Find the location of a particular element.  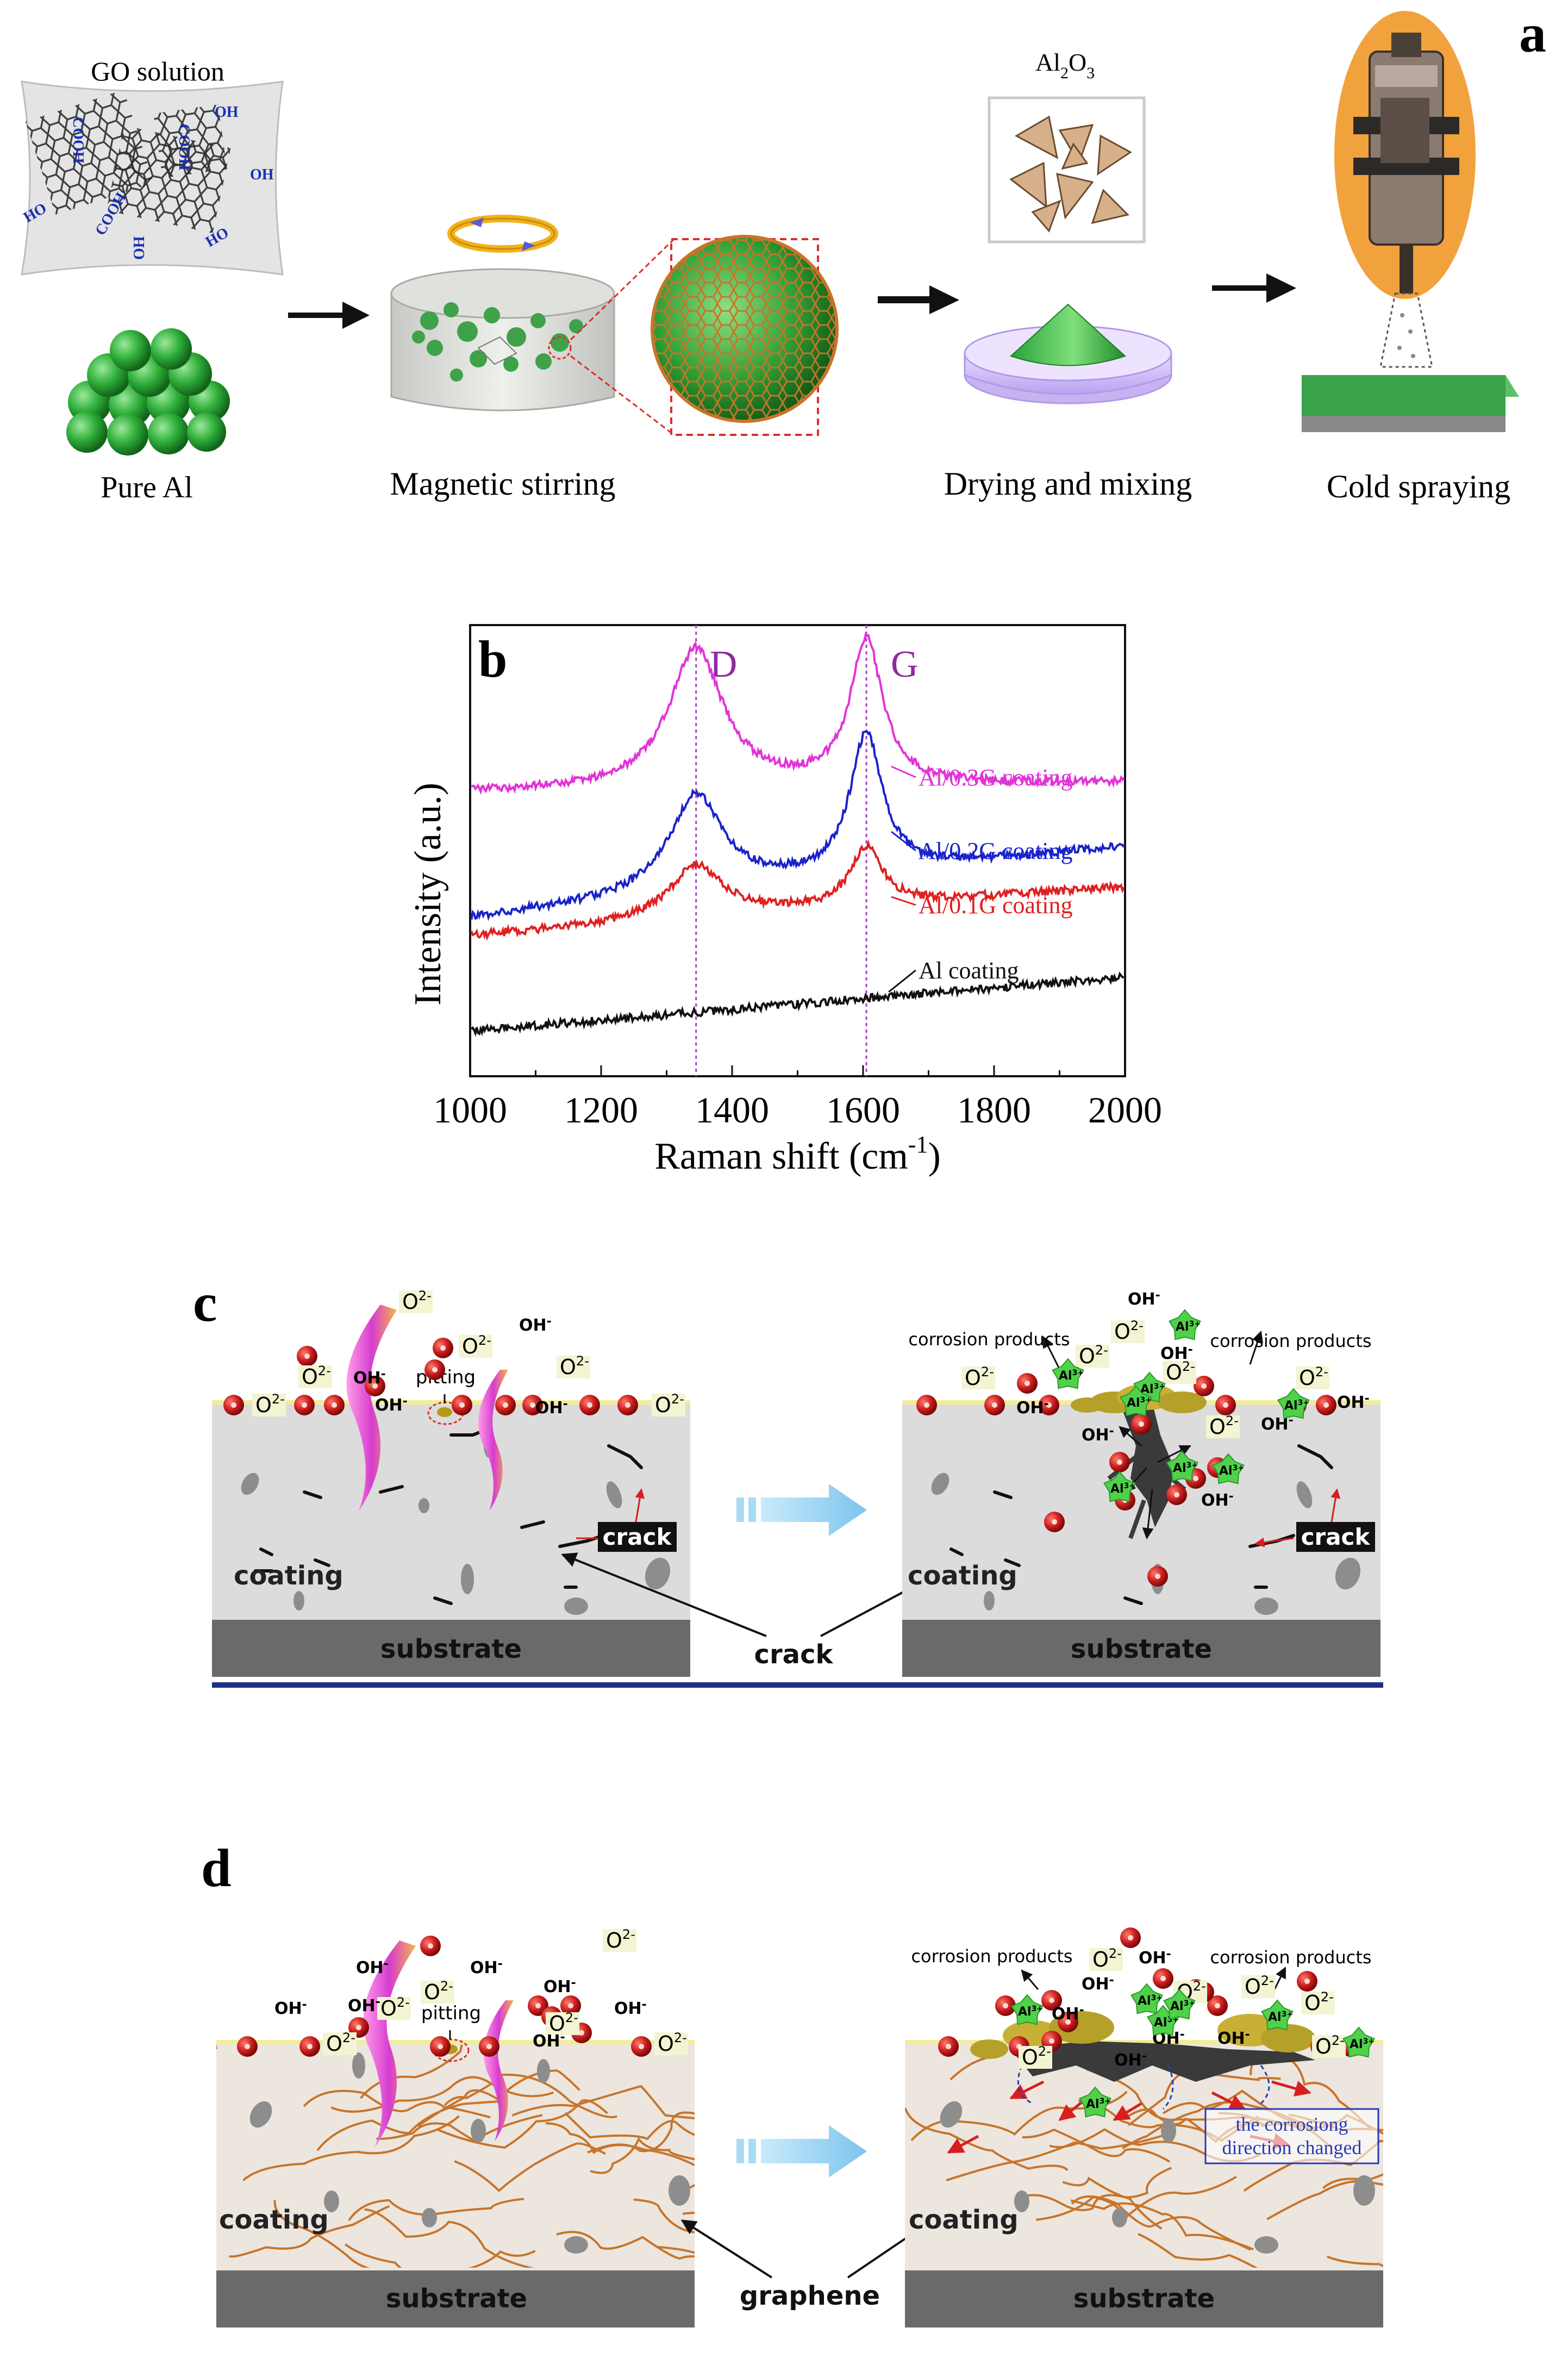

go-oh-label-1: OH is located at coordinates (227, 112).